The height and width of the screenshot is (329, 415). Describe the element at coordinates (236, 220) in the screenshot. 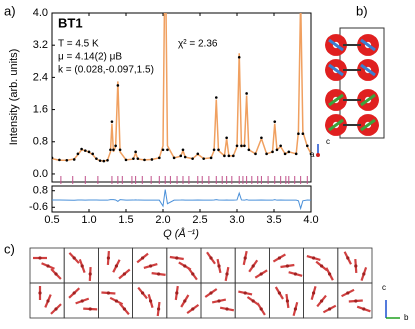

I see `x-tick-label: 3.0` at that location.